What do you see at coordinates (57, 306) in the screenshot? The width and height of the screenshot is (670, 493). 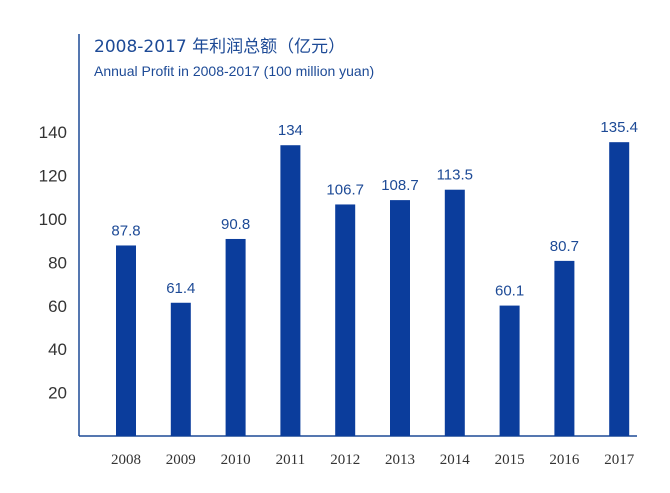 I see `y-tick-label: 60` at bounding box center [57, 306].